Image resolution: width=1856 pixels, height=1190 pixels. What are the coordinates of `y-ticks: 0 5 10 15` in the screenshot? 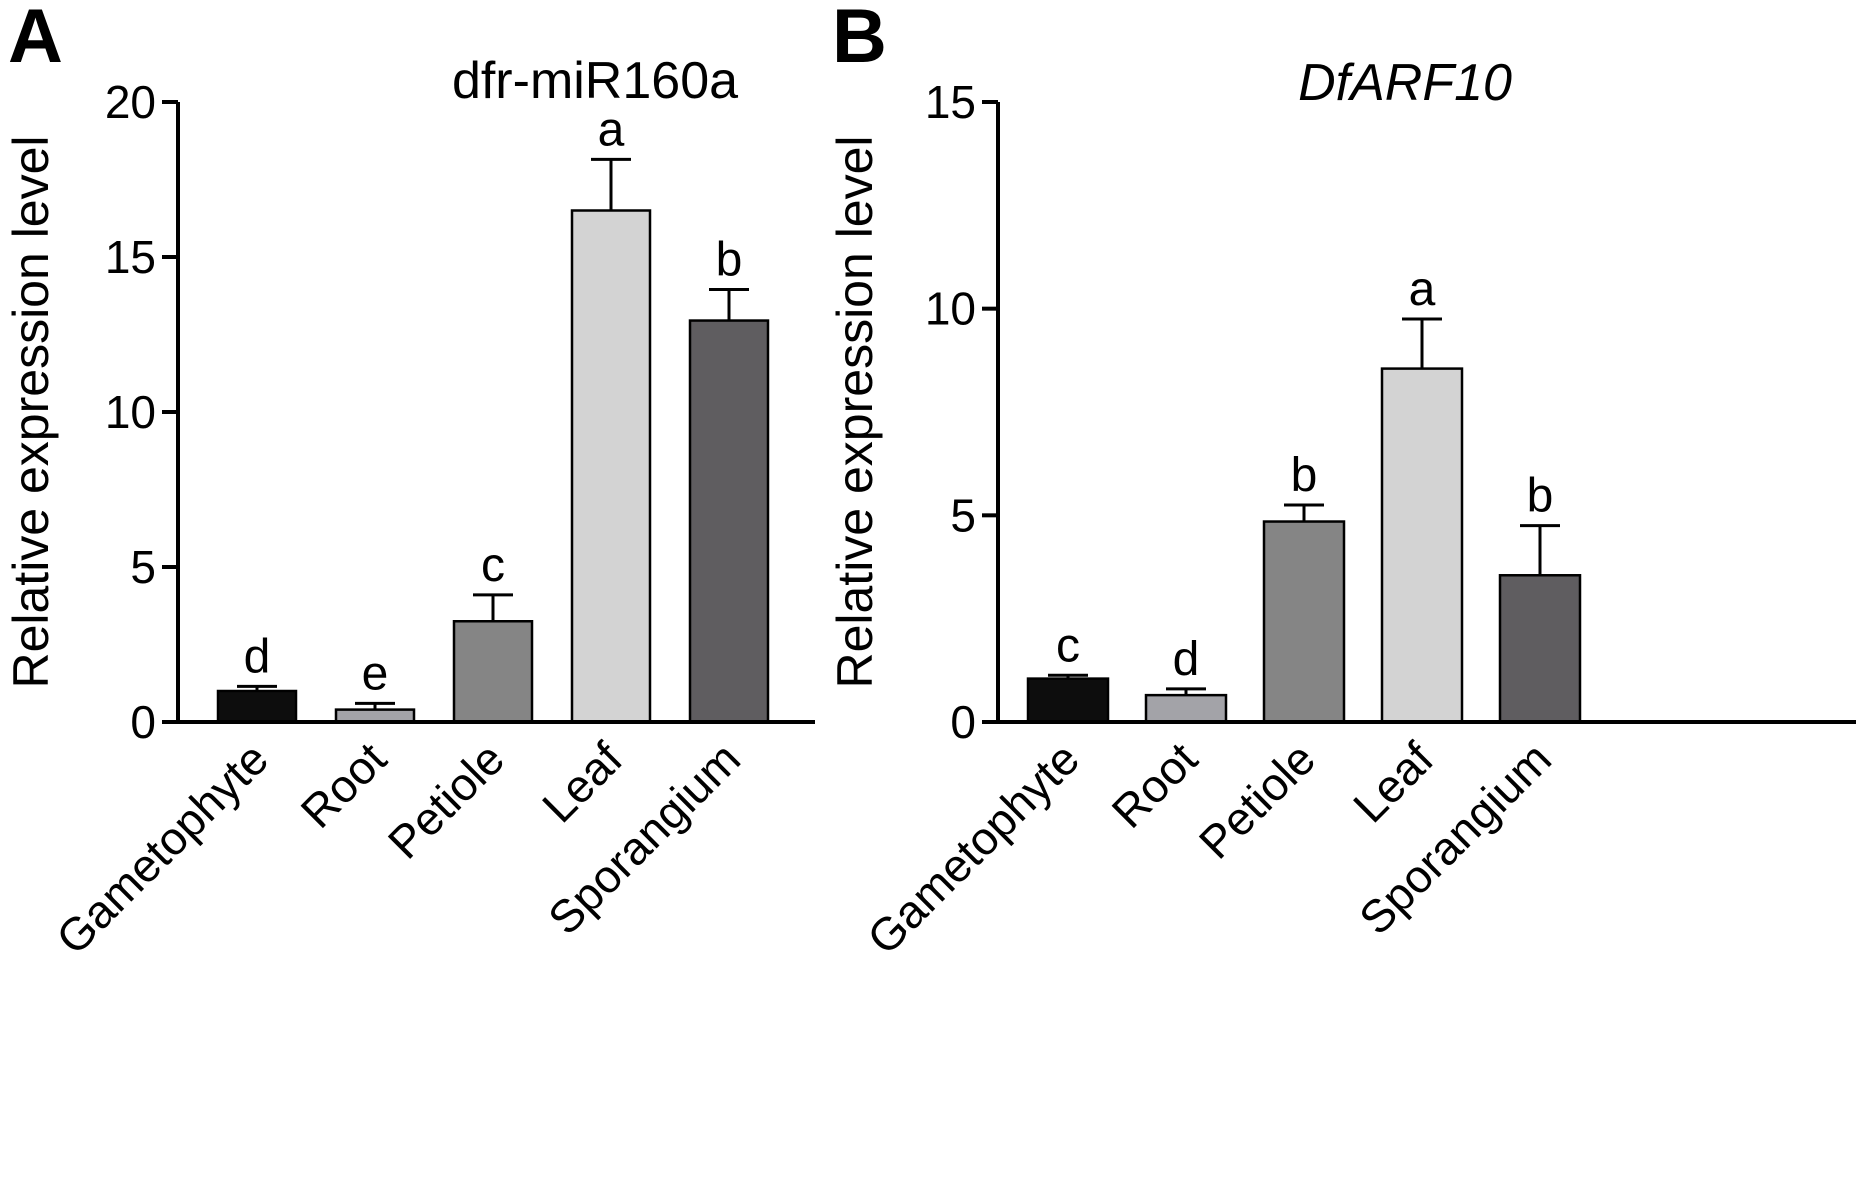 It's located at (961, 412).